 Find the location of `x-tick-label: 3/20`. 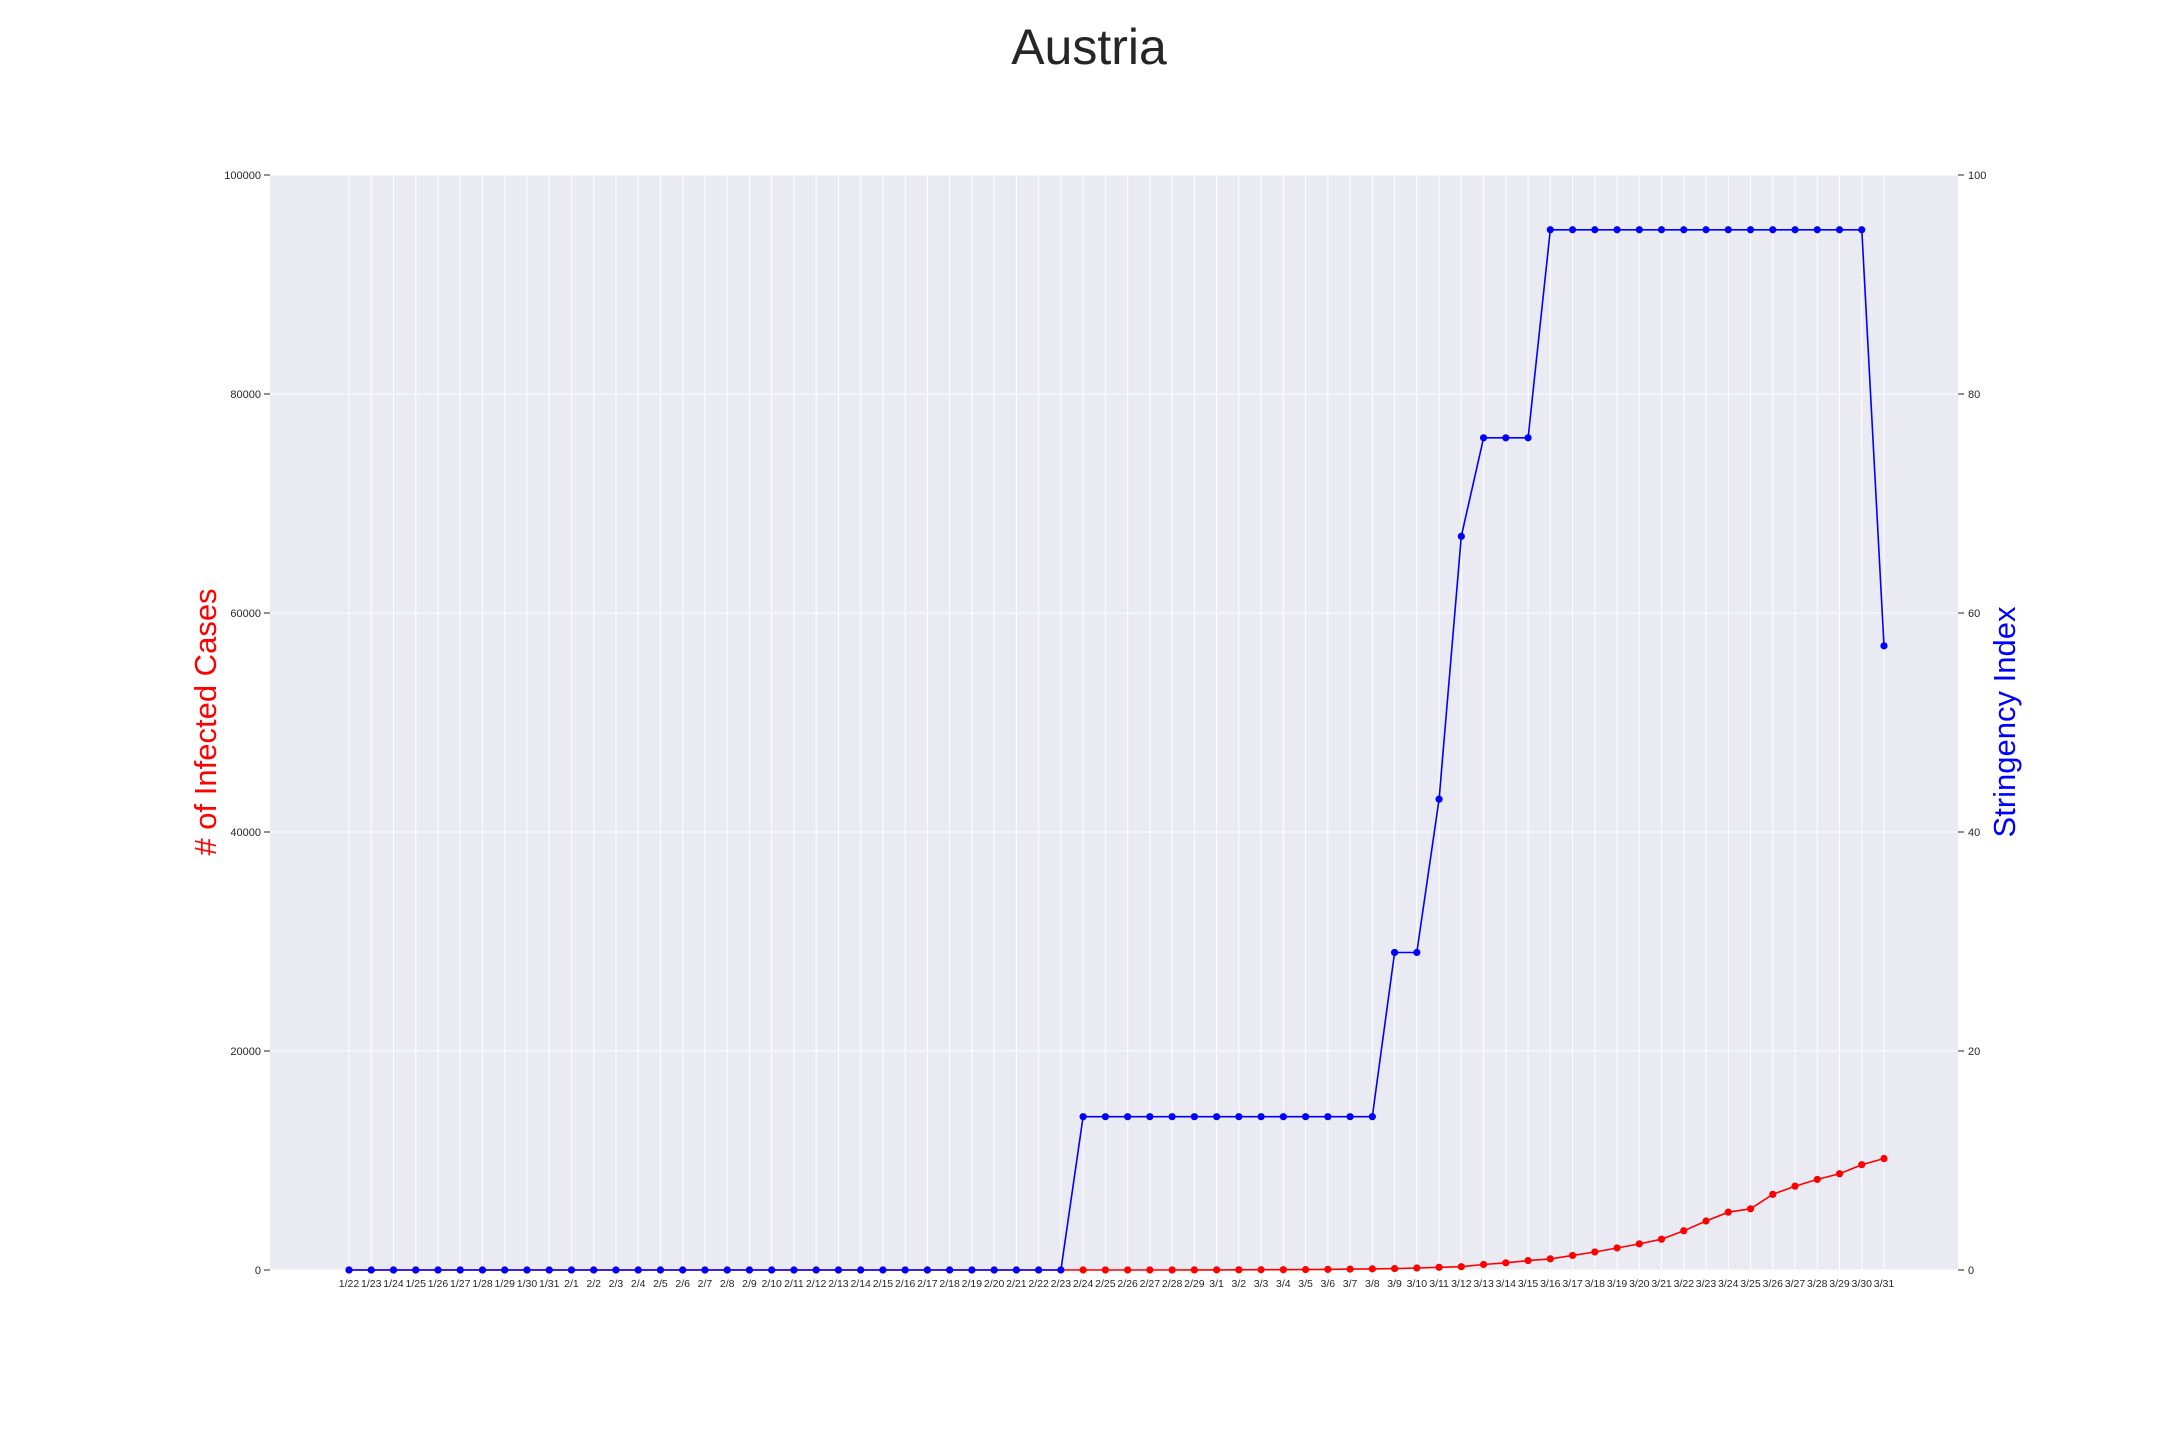

x-tick-label: 3/20 is located at coordinates (1639, 1284).